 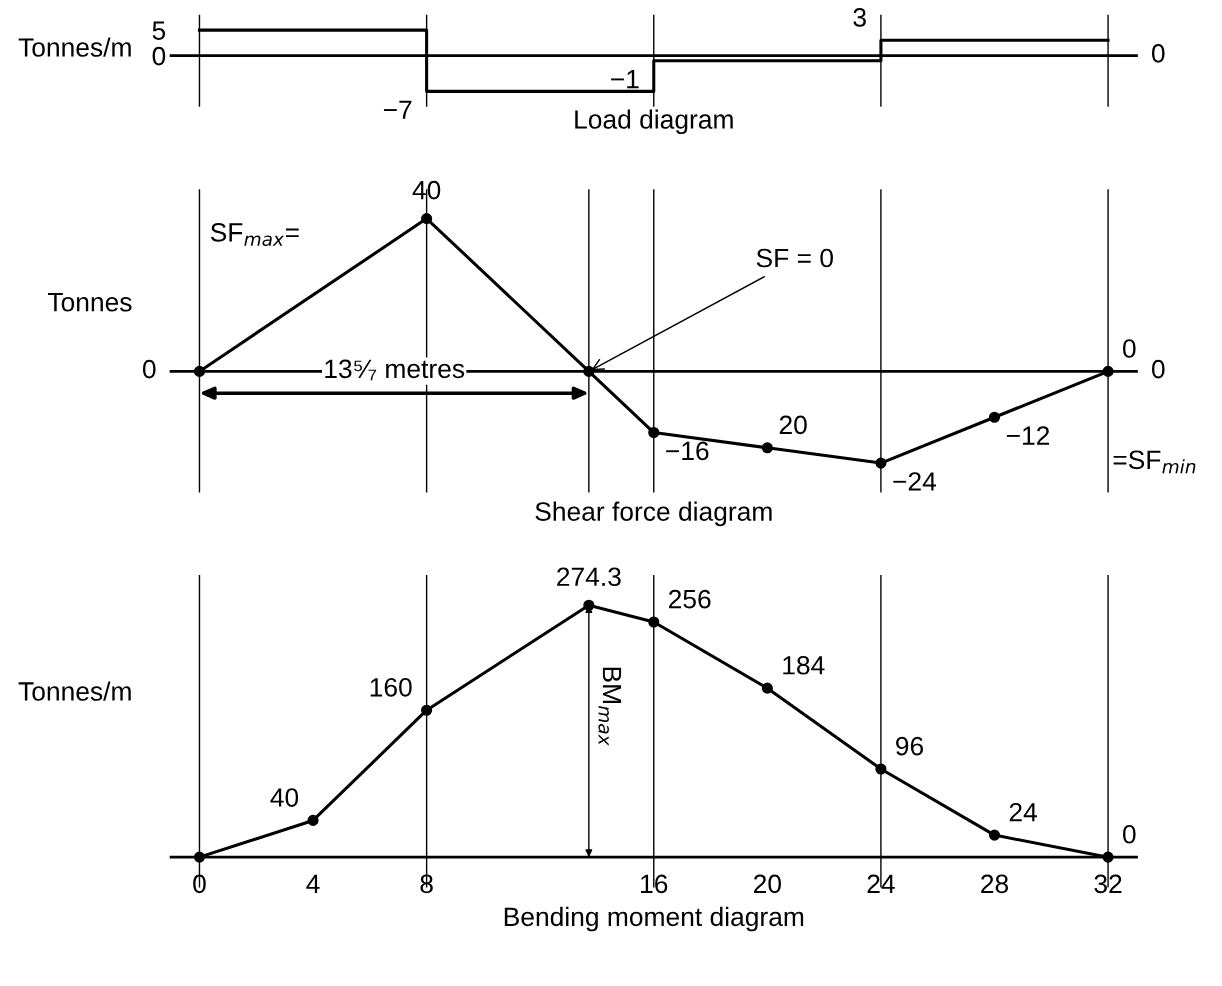 I want to click on annotation: =SF$_{min}$, so click(x=1154, y=462).